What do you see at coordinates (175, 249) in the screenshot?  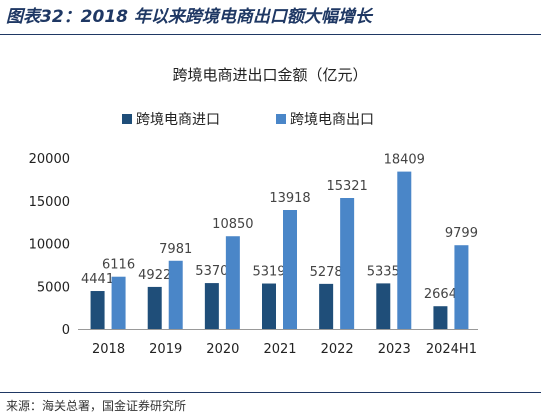 I see `export-data-label: 7981` at bounding box center [175, 249].